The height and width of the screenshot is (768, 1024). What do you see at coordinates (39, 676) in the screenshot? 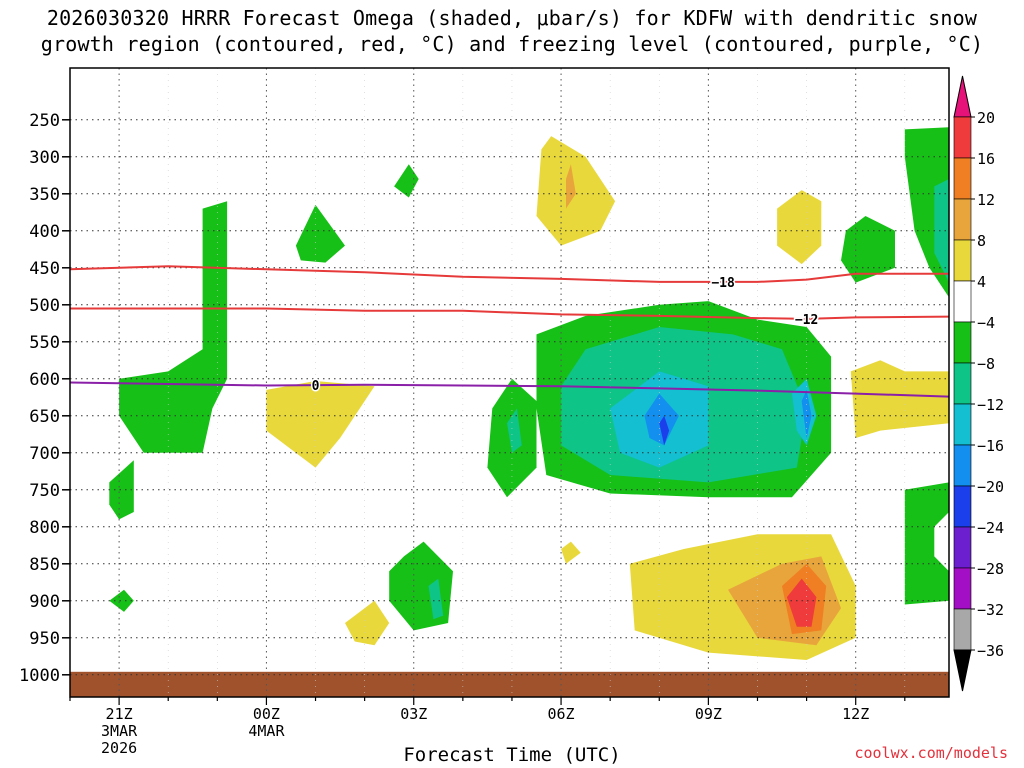
I see `y-tick-label-1000: 1000` at bounding box center [39, 676].